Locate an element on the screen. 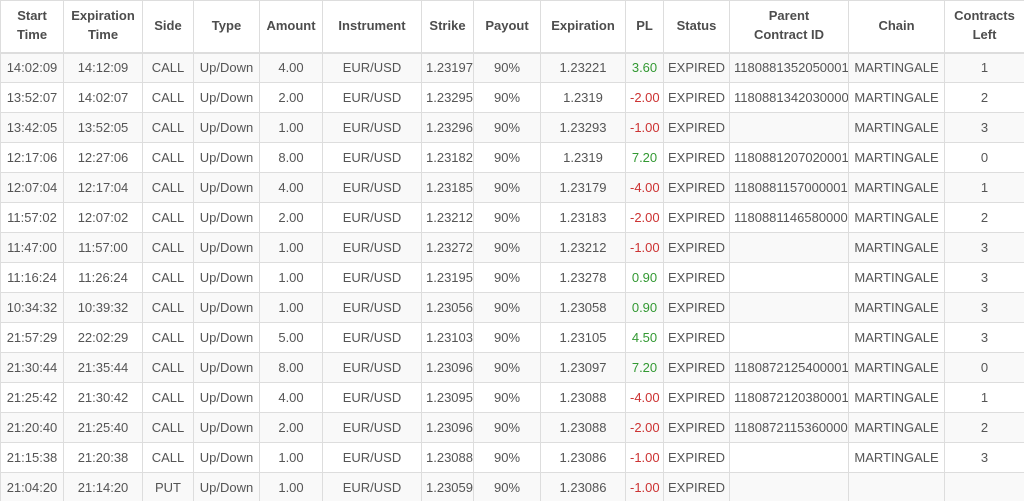  cell-strike: 1.23182 is located at coordinates (447, 157).